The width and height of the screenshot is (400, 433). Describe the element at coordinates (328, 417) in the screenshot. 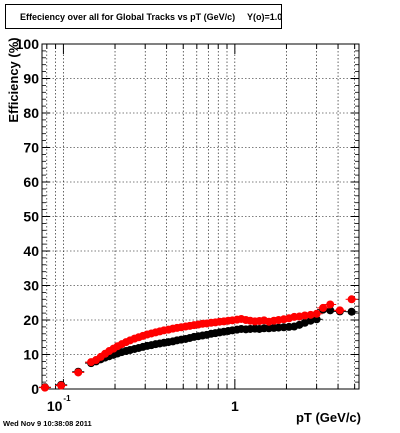

I see `x-axis-label: pT (GeV/c)` at that location.